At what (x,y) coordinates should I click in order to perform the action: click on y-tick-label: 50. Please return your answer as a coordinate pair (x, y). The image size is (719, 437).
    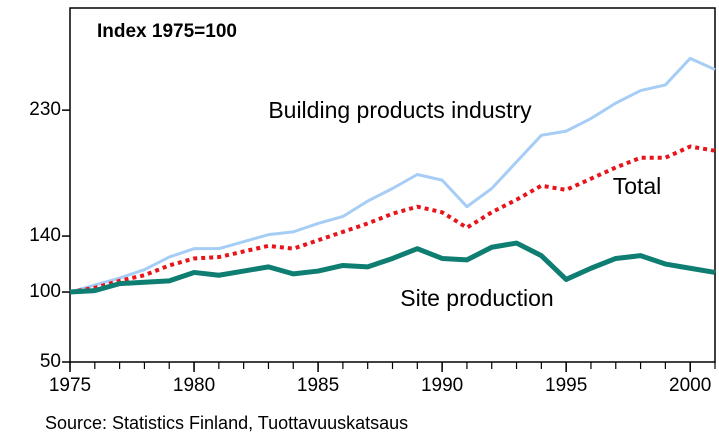
    Looking at the image, I should click on (50, 361).